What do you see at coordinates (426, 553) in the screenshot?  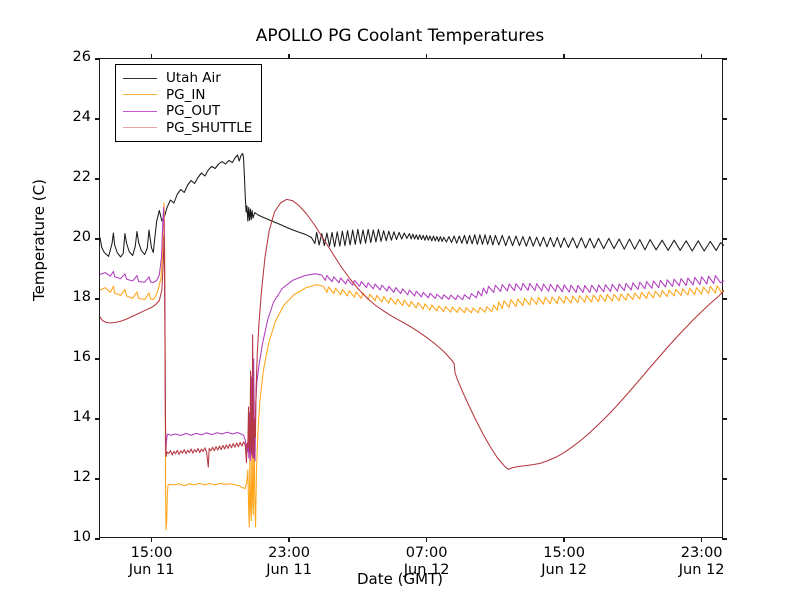 I see `x-tick-time: 07:00` at bounding box center [426, 553].